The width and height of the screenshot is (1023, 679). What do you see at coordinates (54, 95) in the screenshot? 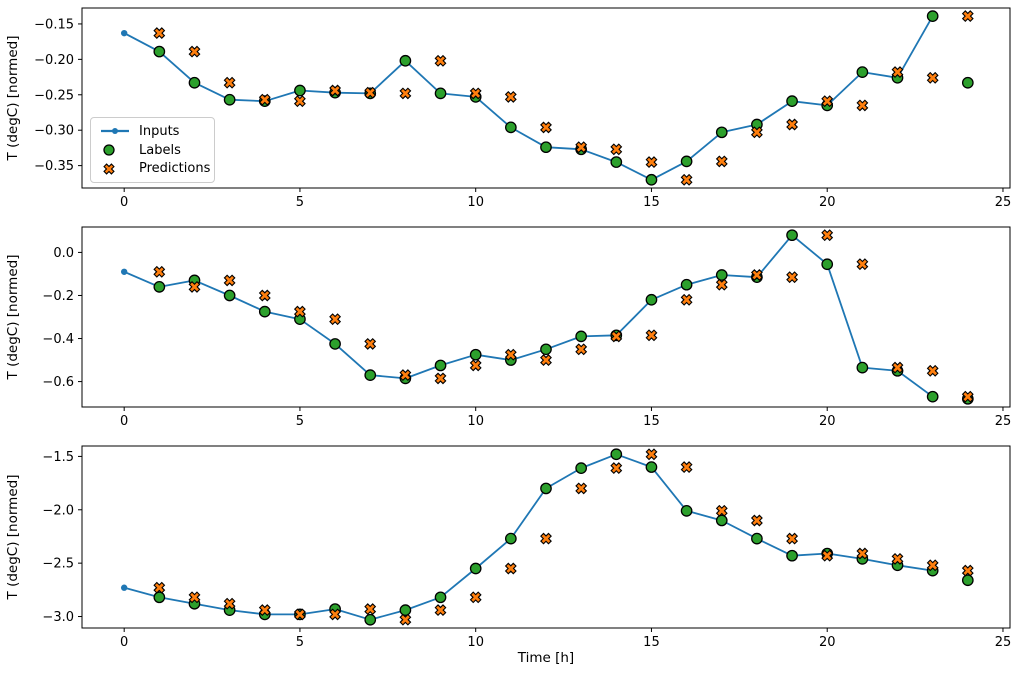
I see `y-tick-label: −0.25` at bounding box center [54, 95].